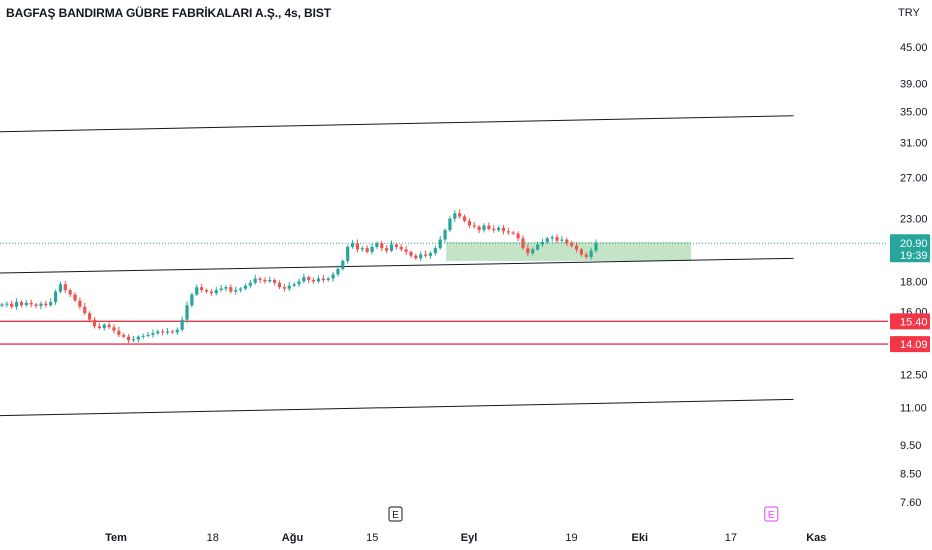  What do you see at coordinates (910, 321) in the screenshot?
I see `level-price-label: 15.40` at bounding box center [910, 321].